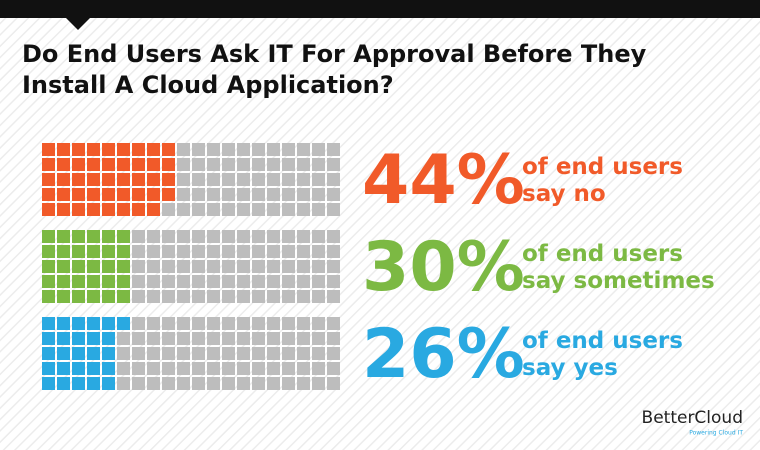 Image resolution: width=760 pixels, height=450 pixels. I want to click on value-label: 30%, so click(443, 267).